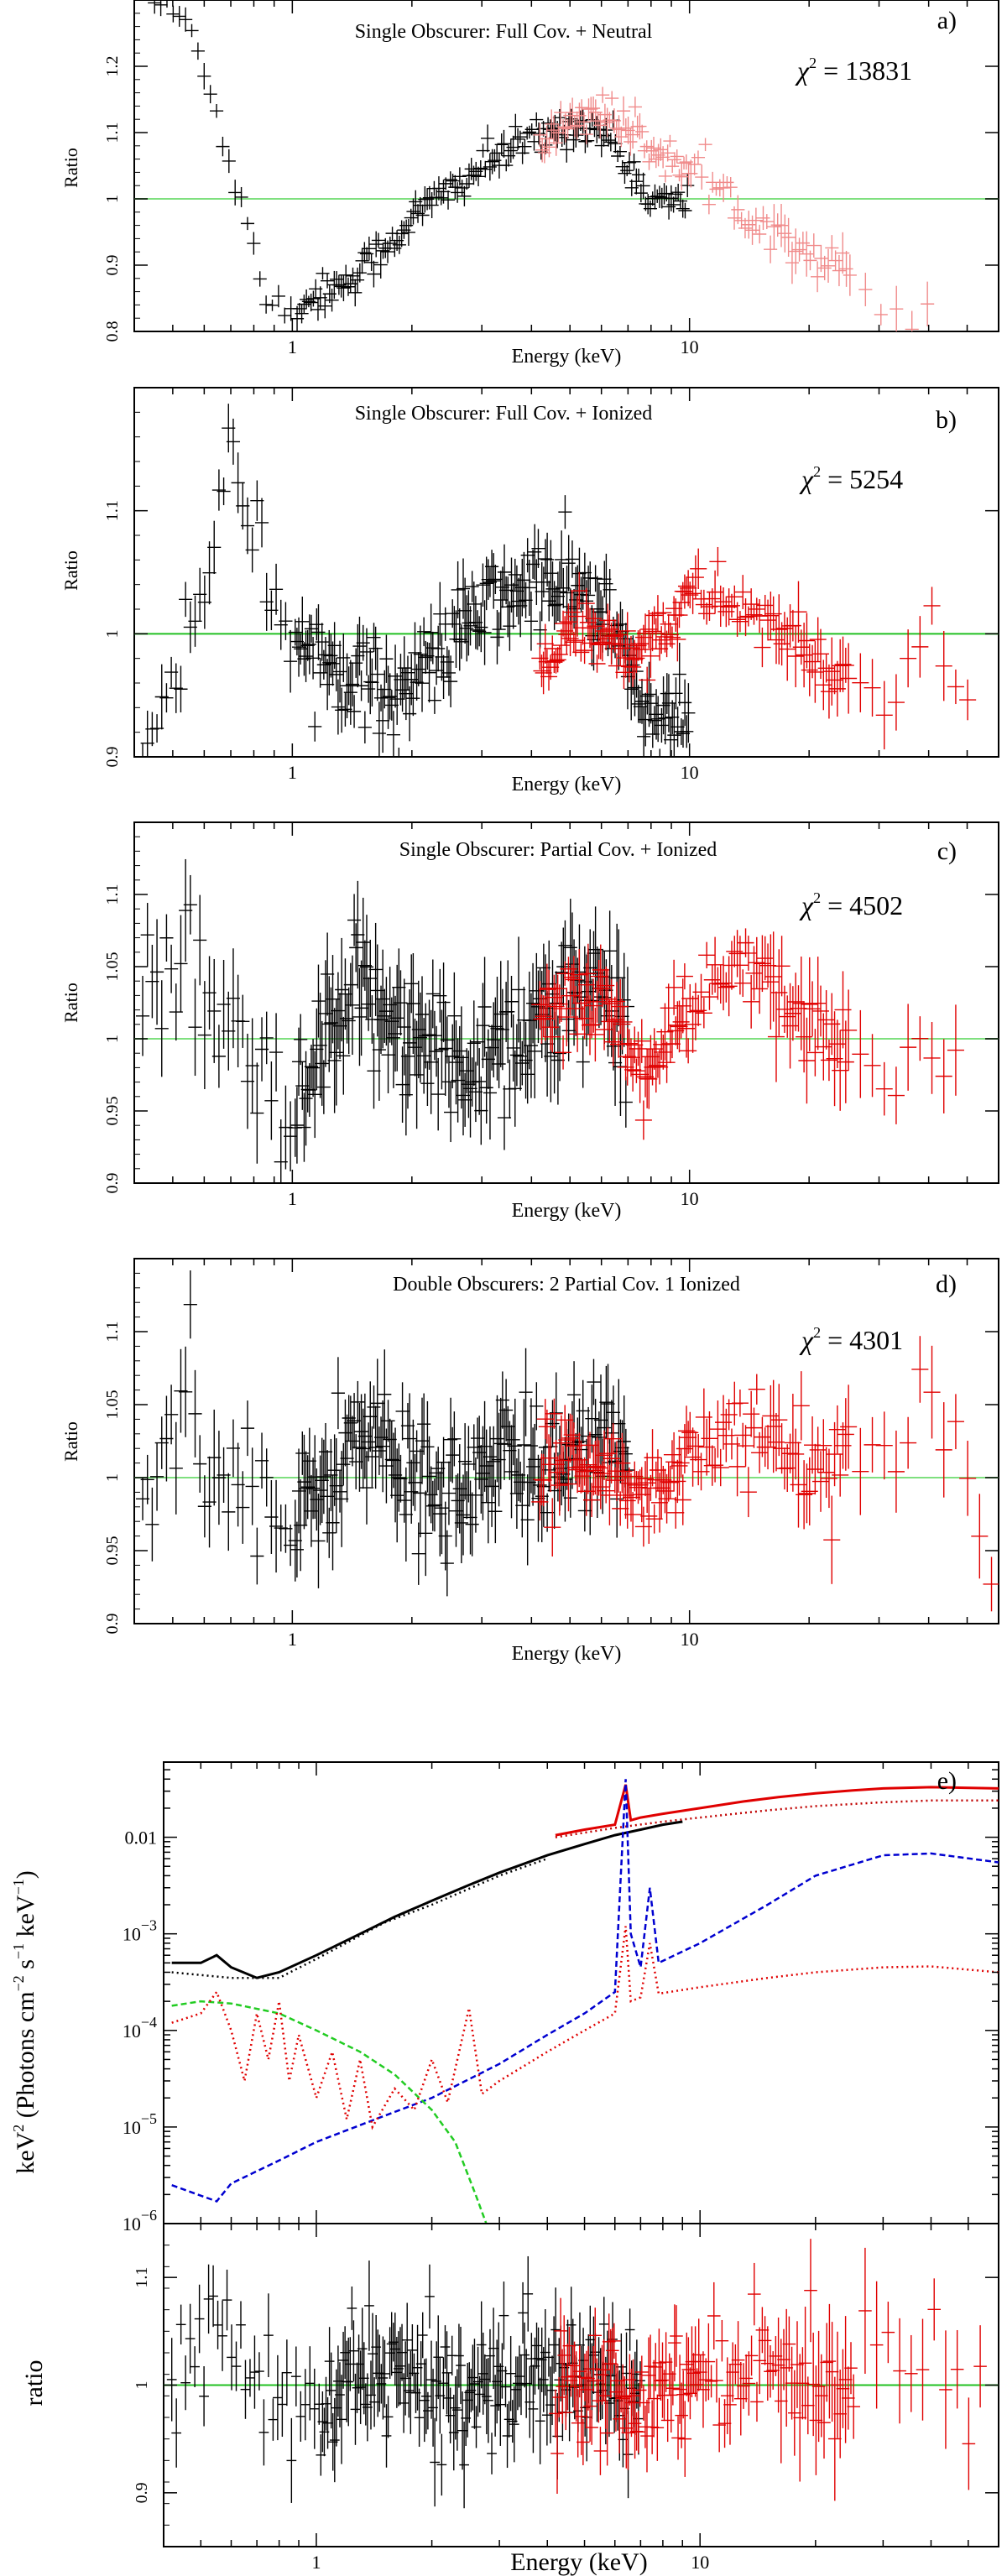 The image size is (1007, 2576). Describe the element at coordinates (690, 1639) in the screenshot. I see `d-xtick-label: 10` at that location.